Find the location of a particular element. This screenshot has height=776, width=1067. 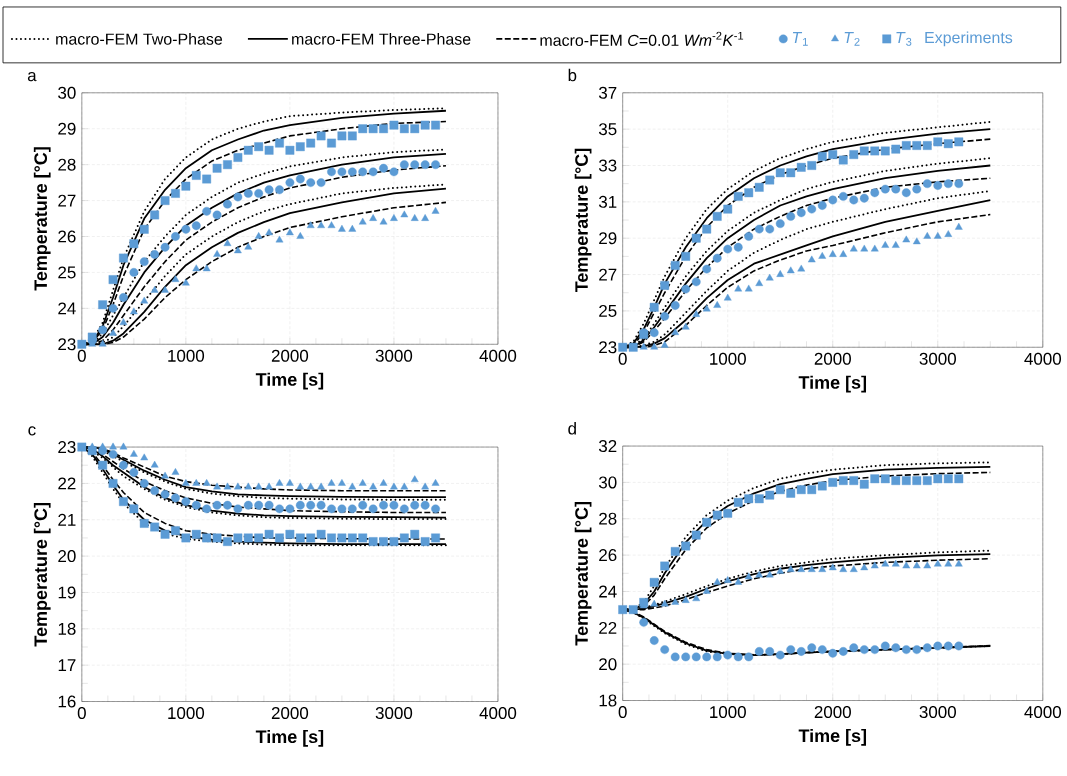

legend-label: macro-FEM Three-Phase is located at coordinates (381, 38).